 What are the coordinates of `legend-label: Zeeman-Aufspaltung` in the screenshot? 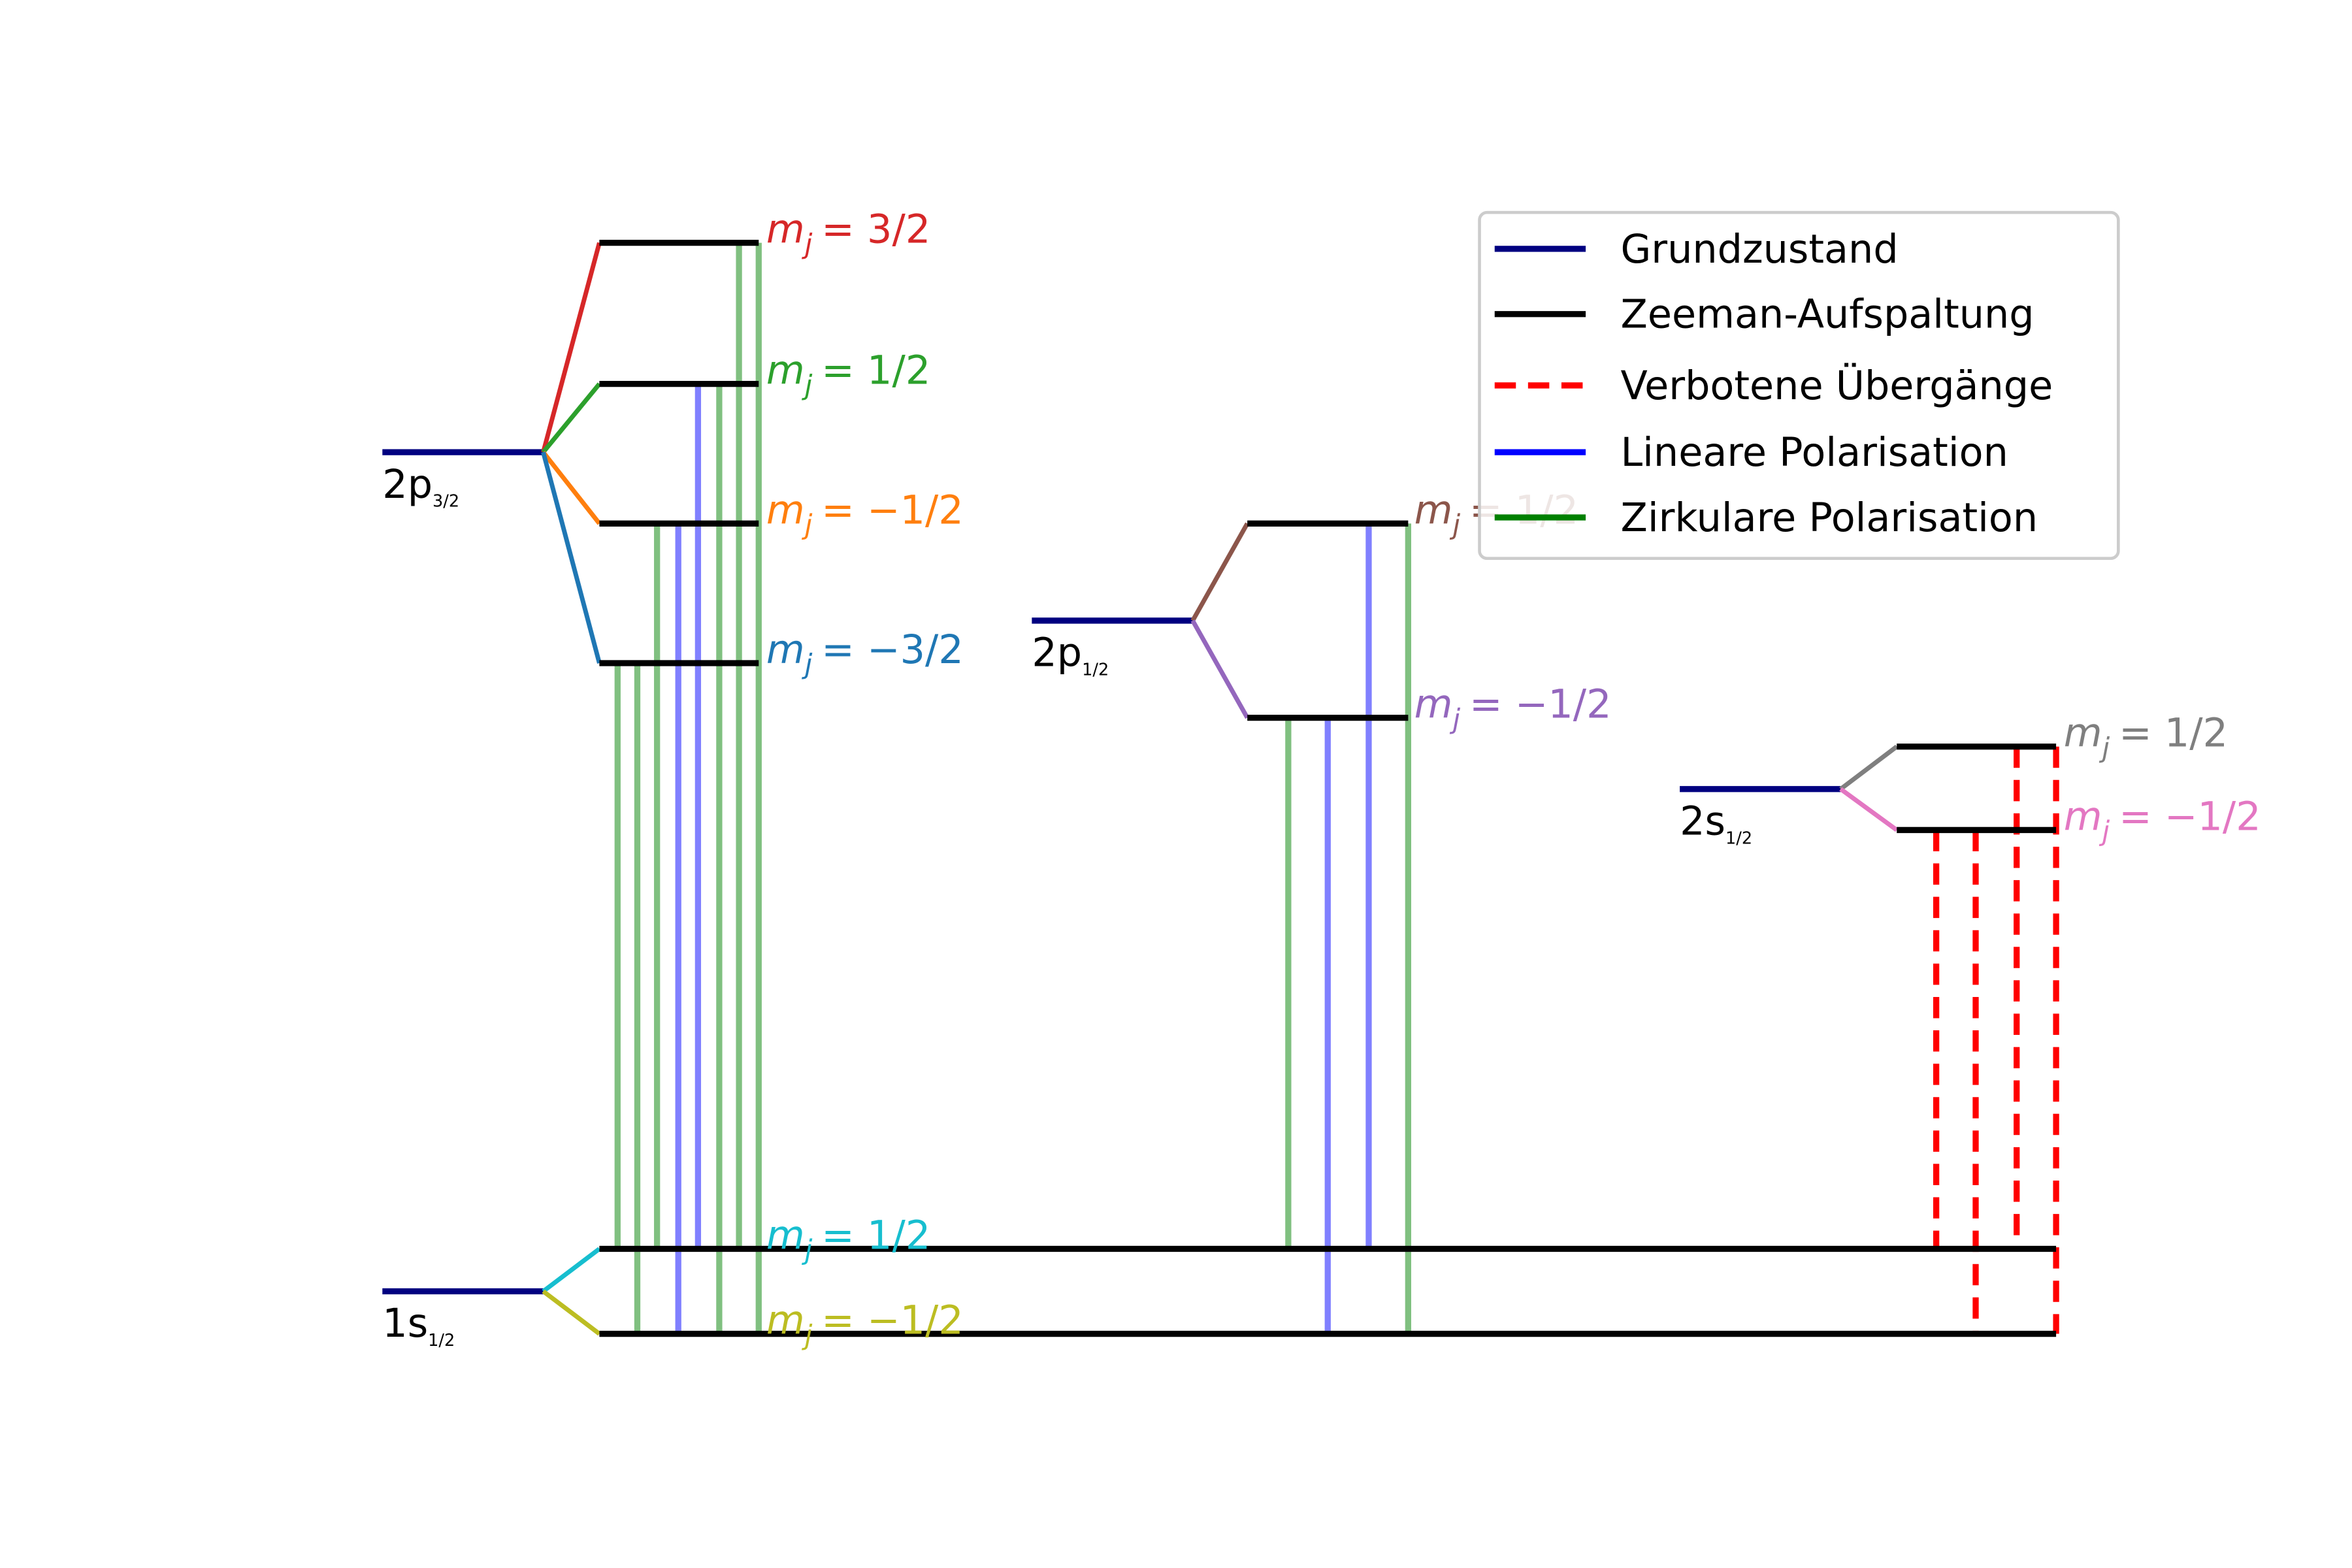 It's located at (1827, 315).